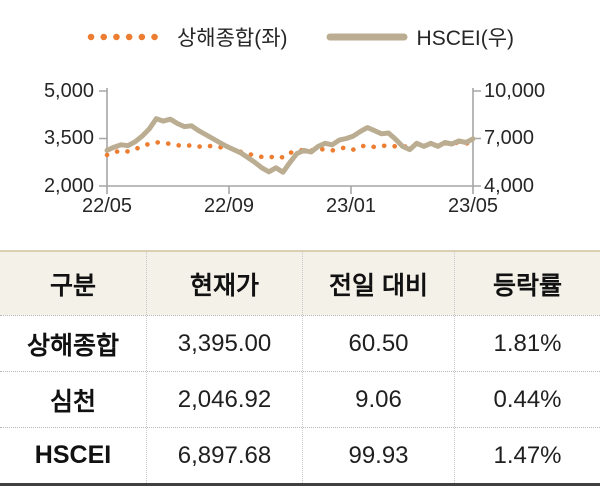  Describe the element at coordinates (225, 343) in the screenshot. I see `table-cell-price: 3,395.00` at that location.